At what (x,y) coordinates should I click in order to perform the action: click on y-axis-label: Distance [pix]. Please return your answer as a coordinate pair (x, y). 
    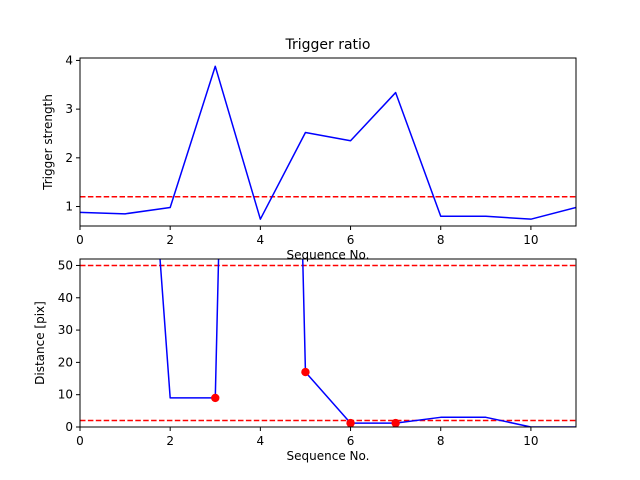
    Looking at the image, I should click on (40, 343).